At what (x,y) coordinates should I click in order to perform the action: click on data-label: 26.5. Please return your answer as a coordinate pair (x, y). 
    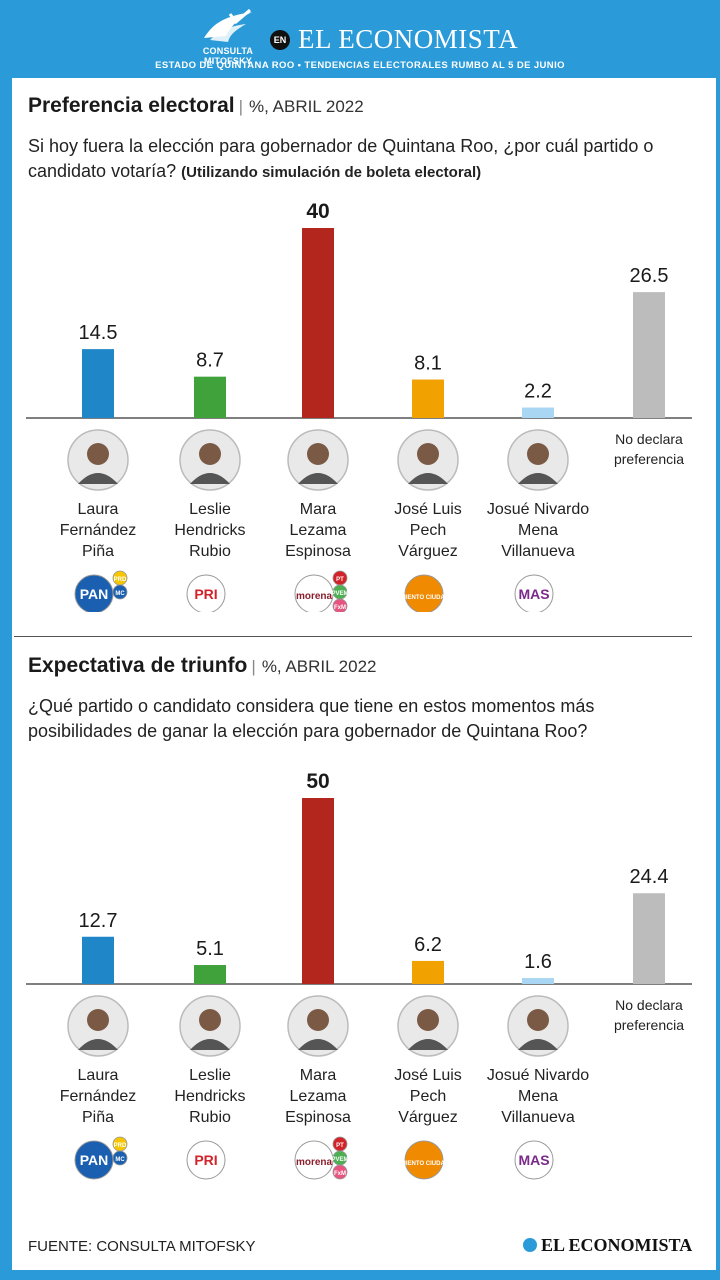
    Looking at the image, I should click on (649, 276).